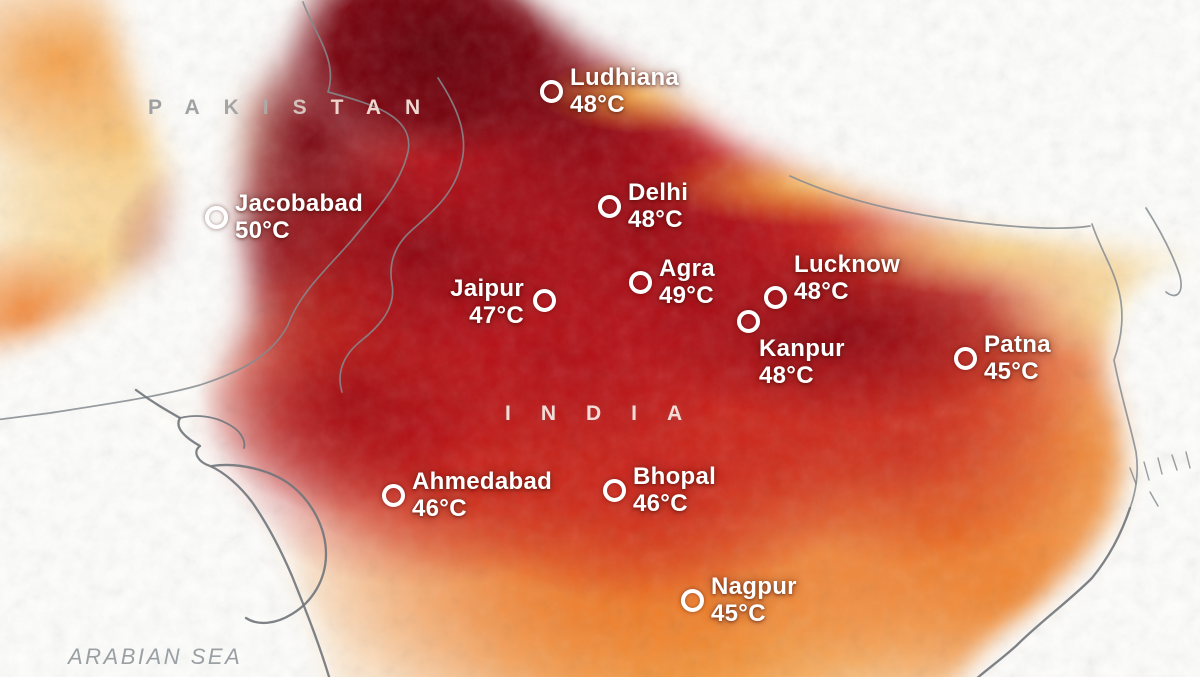 The width and height of the screenshot is (1200, 677). I want to click on east-coastline, so click(1054, 591).